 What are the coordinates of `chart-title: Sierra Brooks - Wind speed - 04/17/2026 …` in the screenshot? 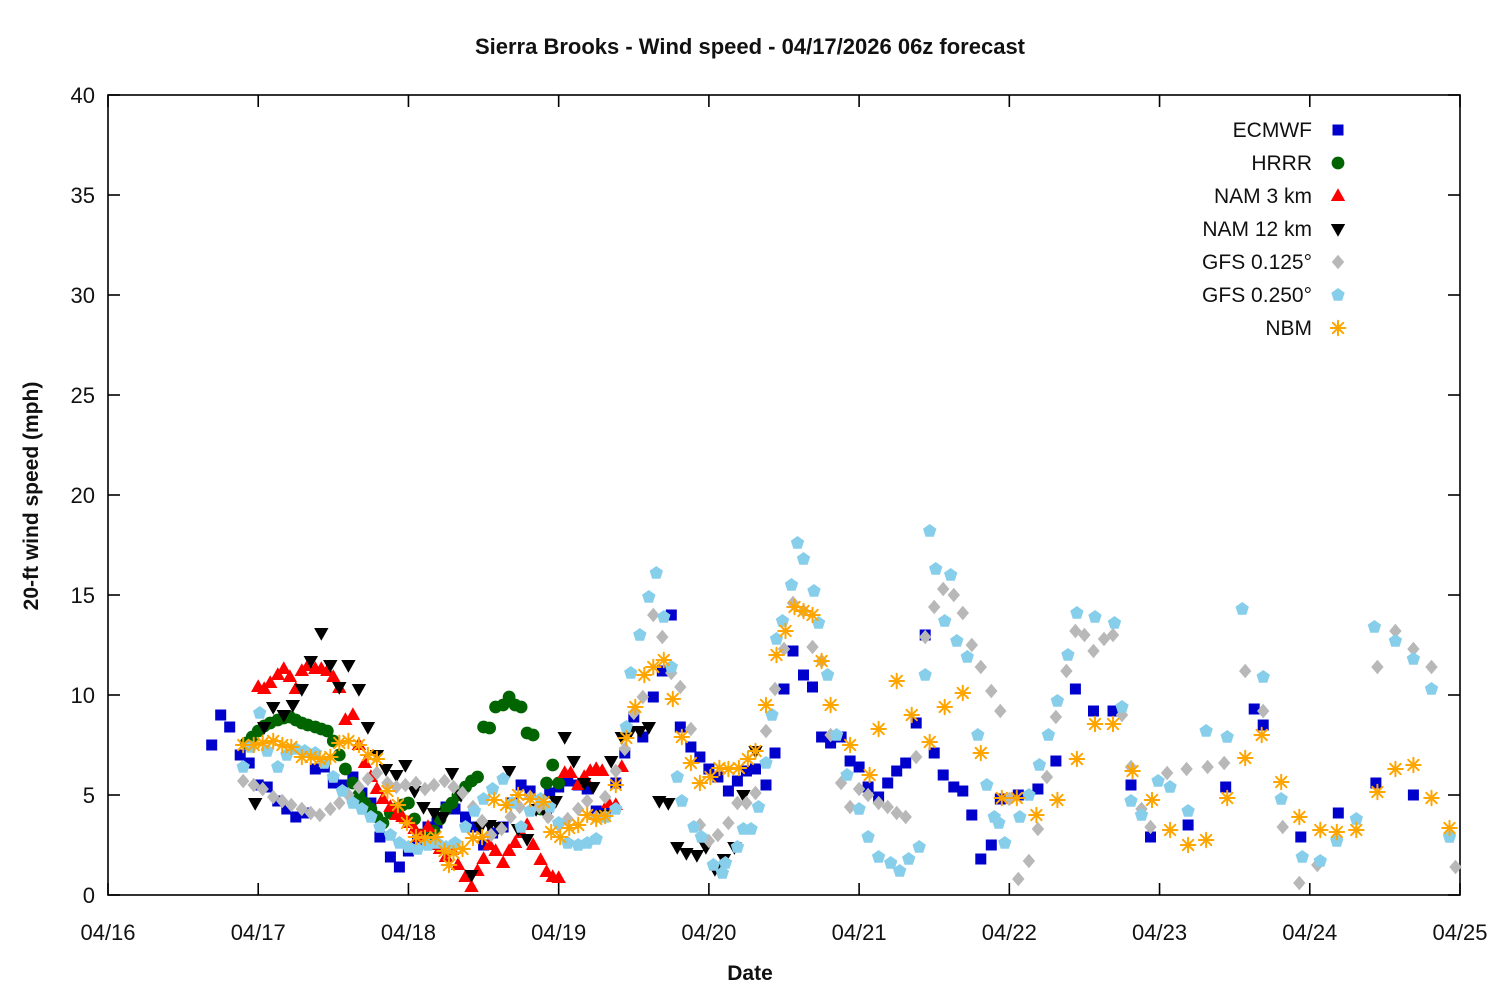 It's located at (750, 46).